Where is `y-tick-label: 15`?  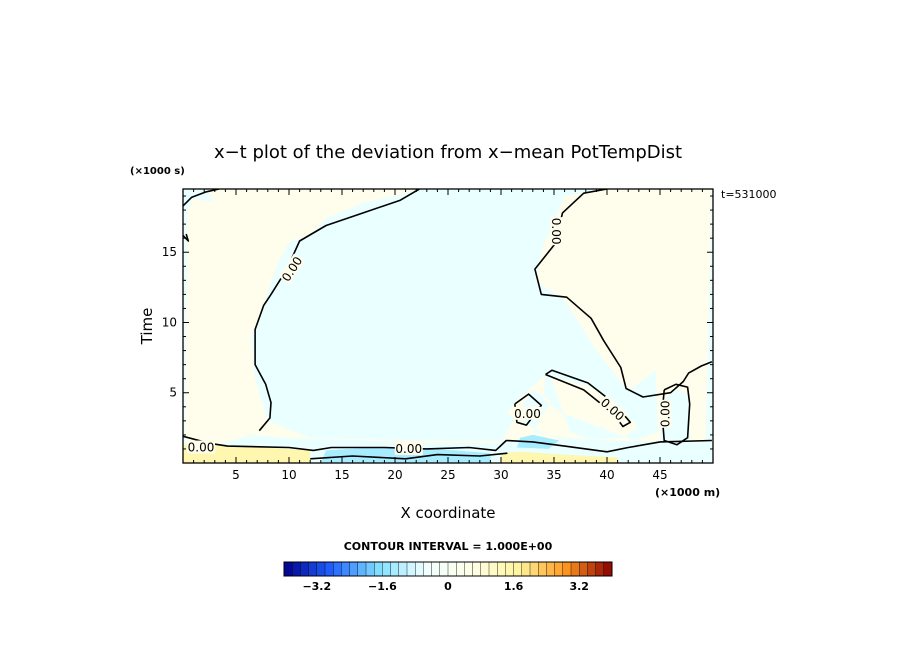 y-tick-label: 15 is located at coordinates (169, 252).